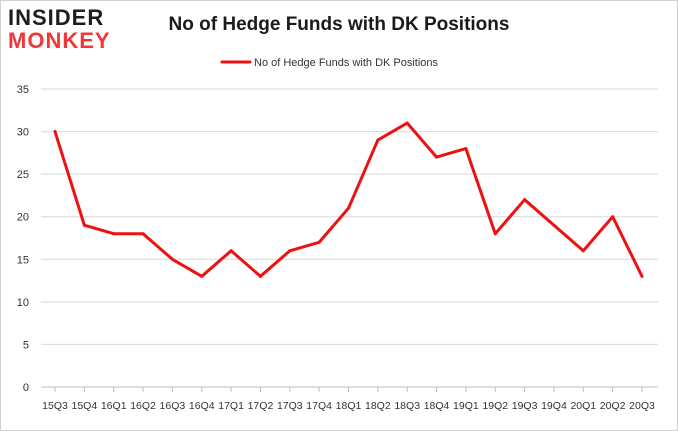  I want to click on x-tick-label: 19Q3, so click(525, 406).